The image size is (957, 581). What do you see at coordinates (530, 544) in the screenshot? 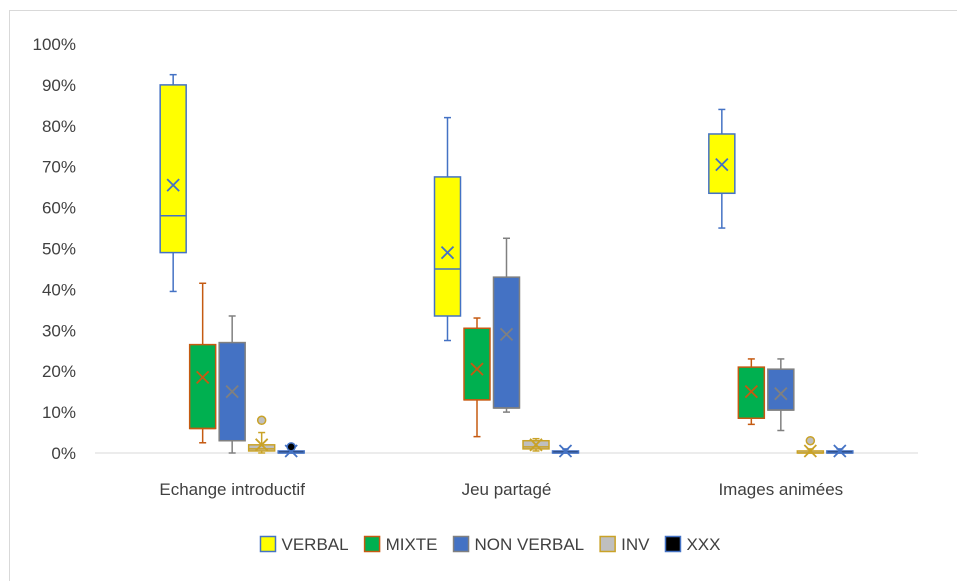
I see `legend-label: NON VERBAL` at bounding box center [530, 544].